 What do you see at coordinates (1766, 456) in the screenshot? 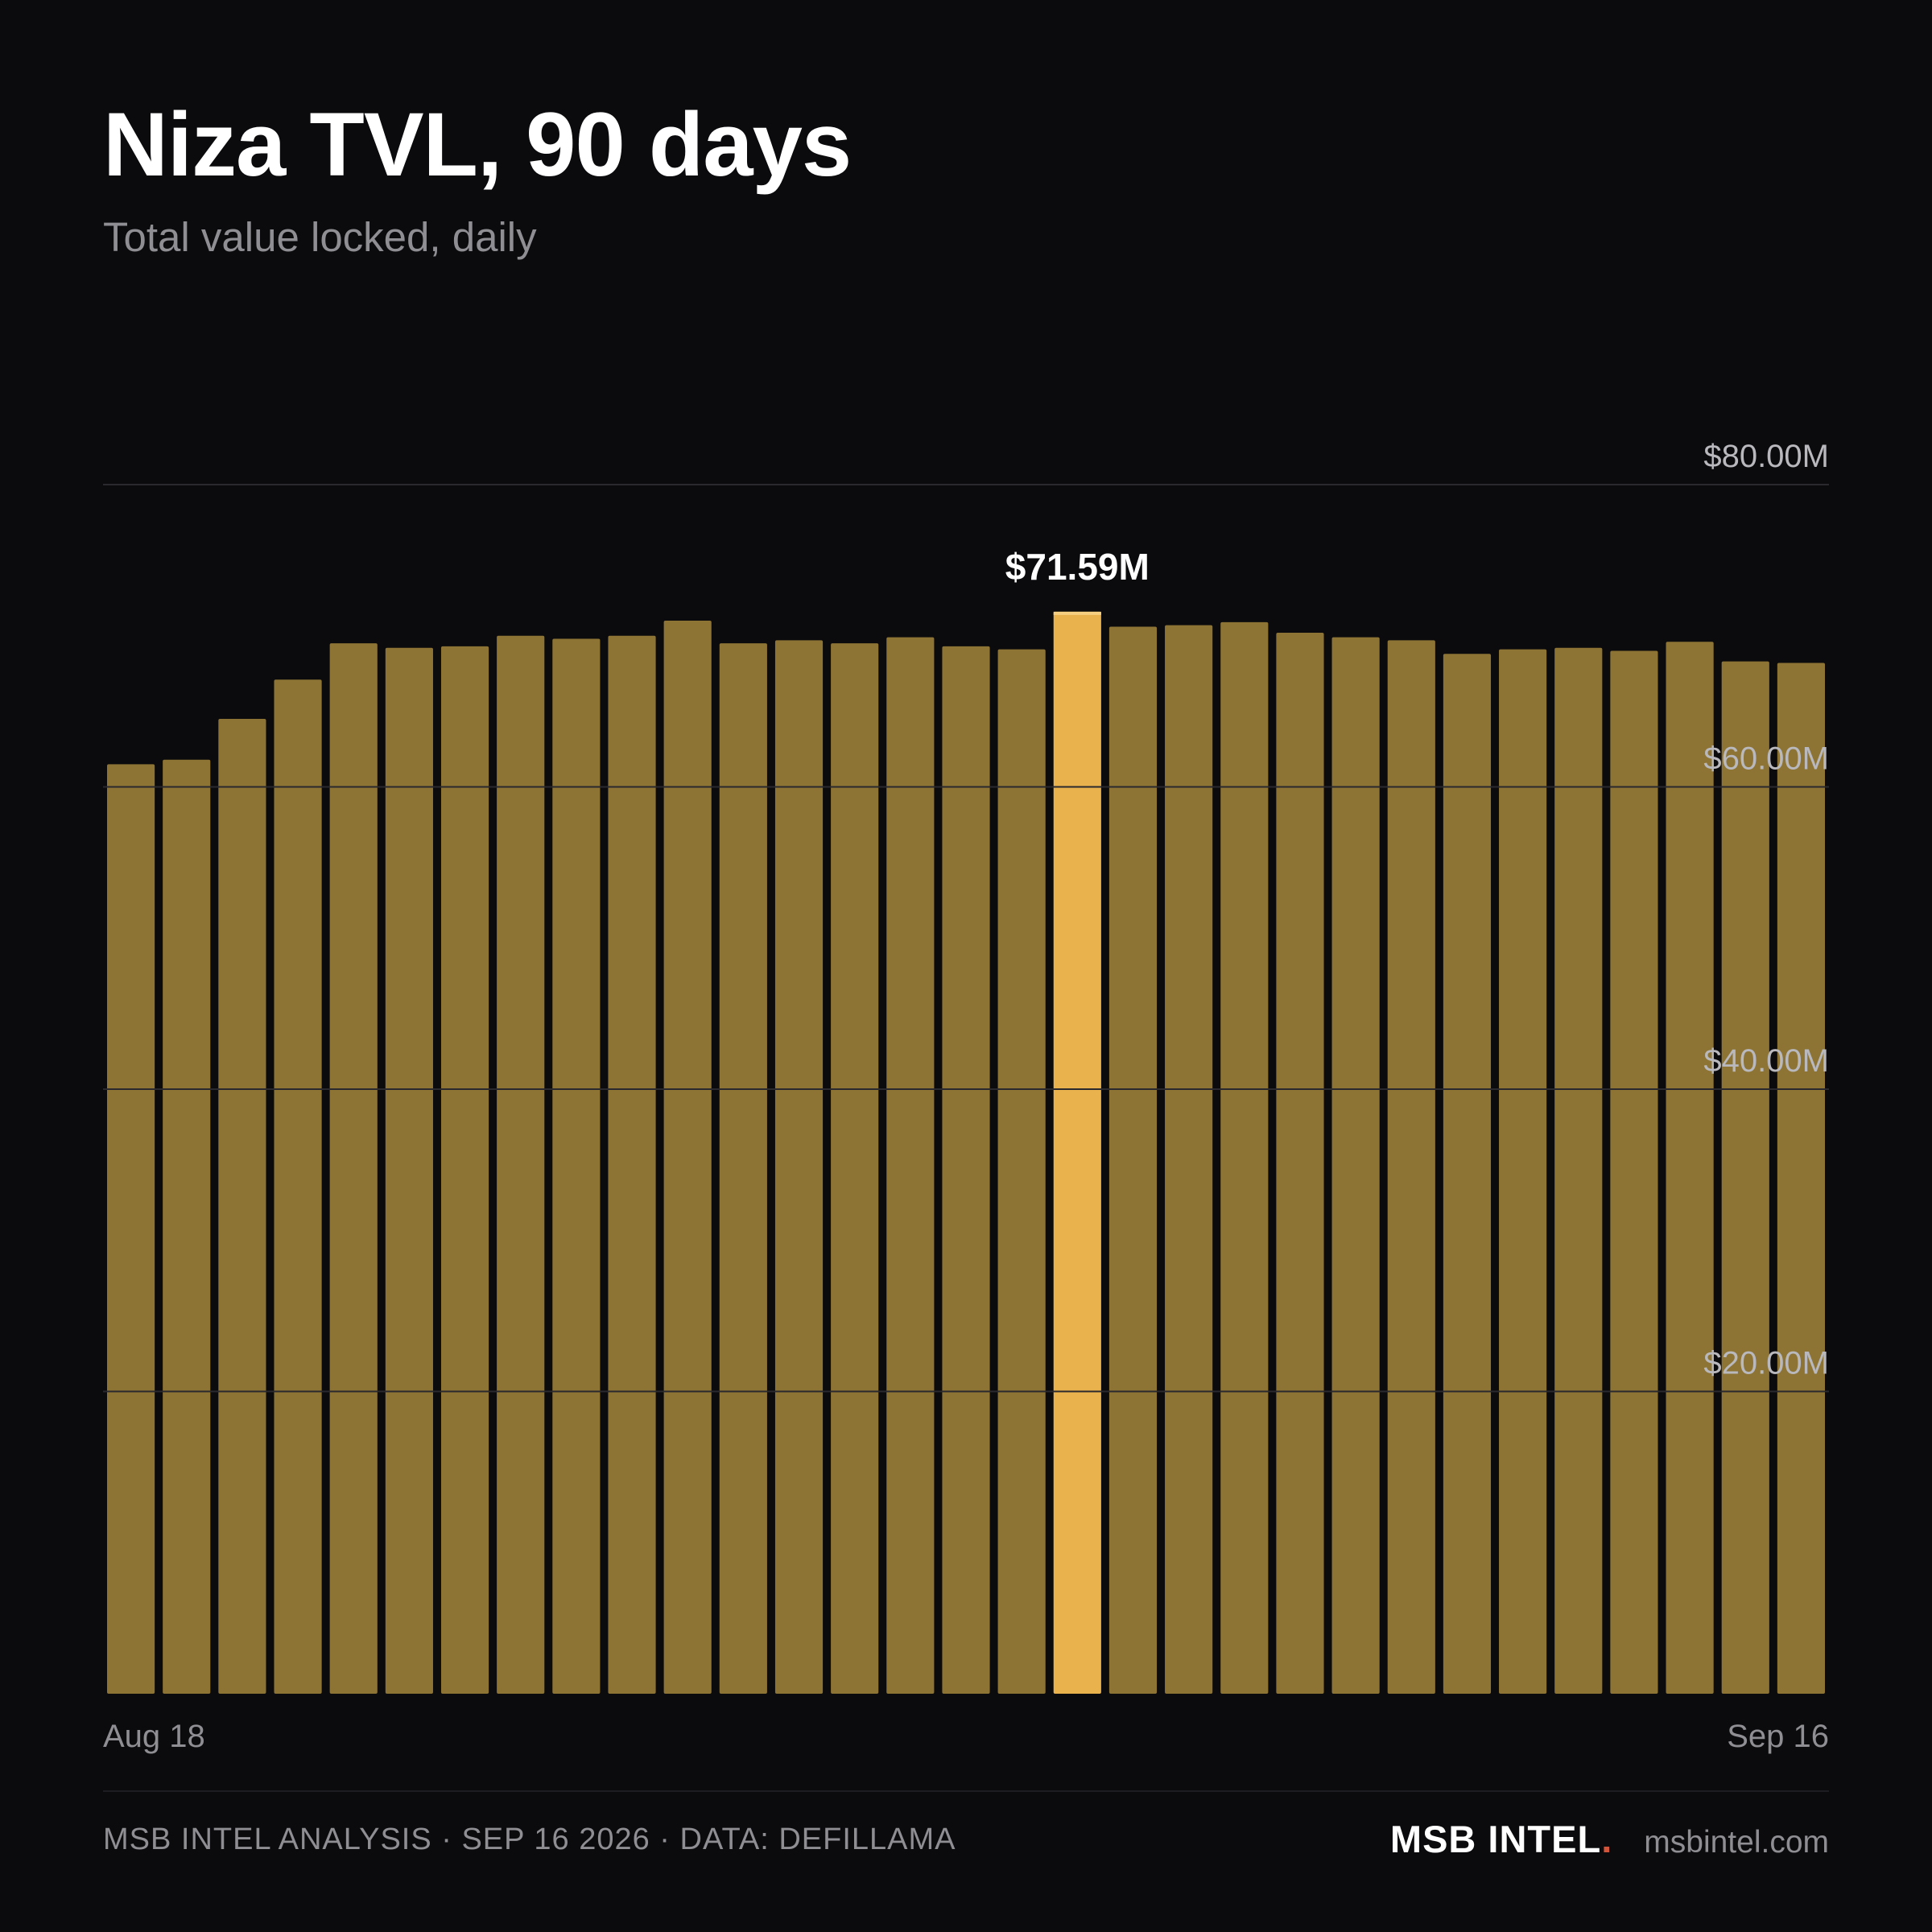
I see `y-tick-label: $80.00M` at bounding box center [1766, 456].